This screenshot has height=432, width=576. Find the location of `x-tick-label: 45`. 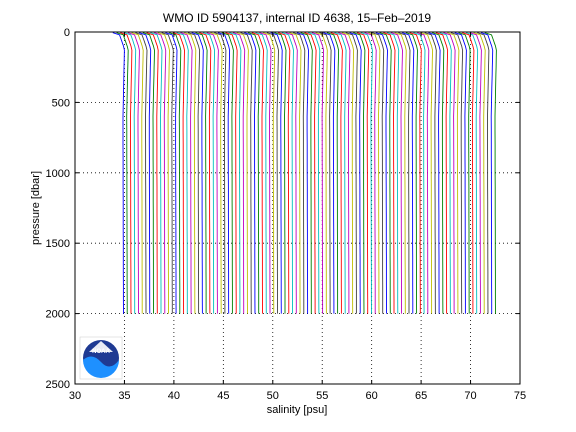

x-tick-label: 45 is located at coordinates (223, 396).